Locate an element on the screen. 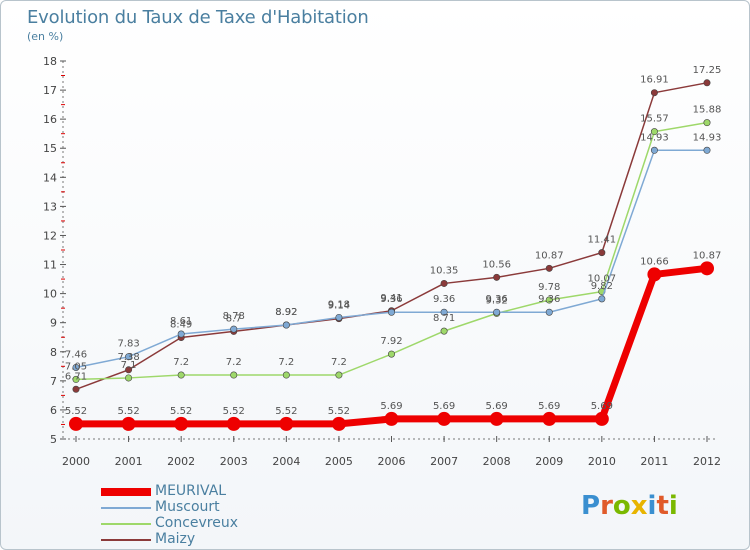 This screenshot has height=550, width=750. x-tick-label: 2000 is located at coordinates (76, 461).